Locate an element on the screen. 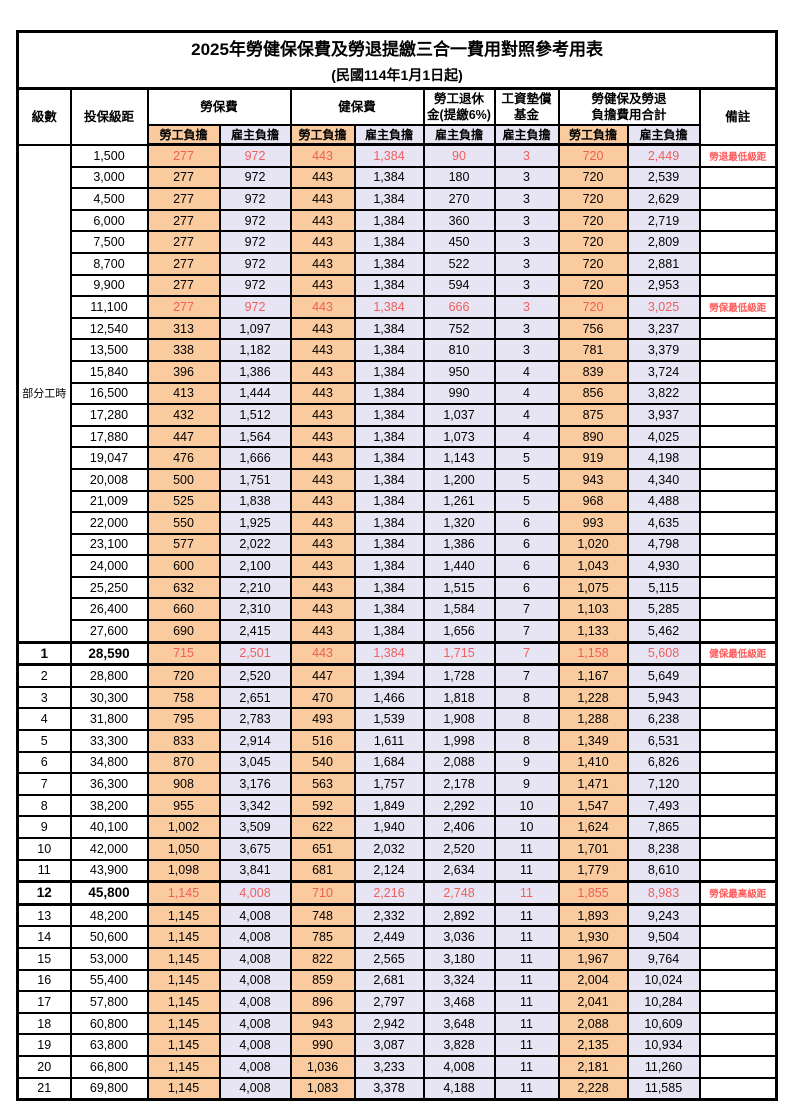 The width and height of the screenshot is (791, 1120). fee-cell: 6 is located at coordinates (526, 544).